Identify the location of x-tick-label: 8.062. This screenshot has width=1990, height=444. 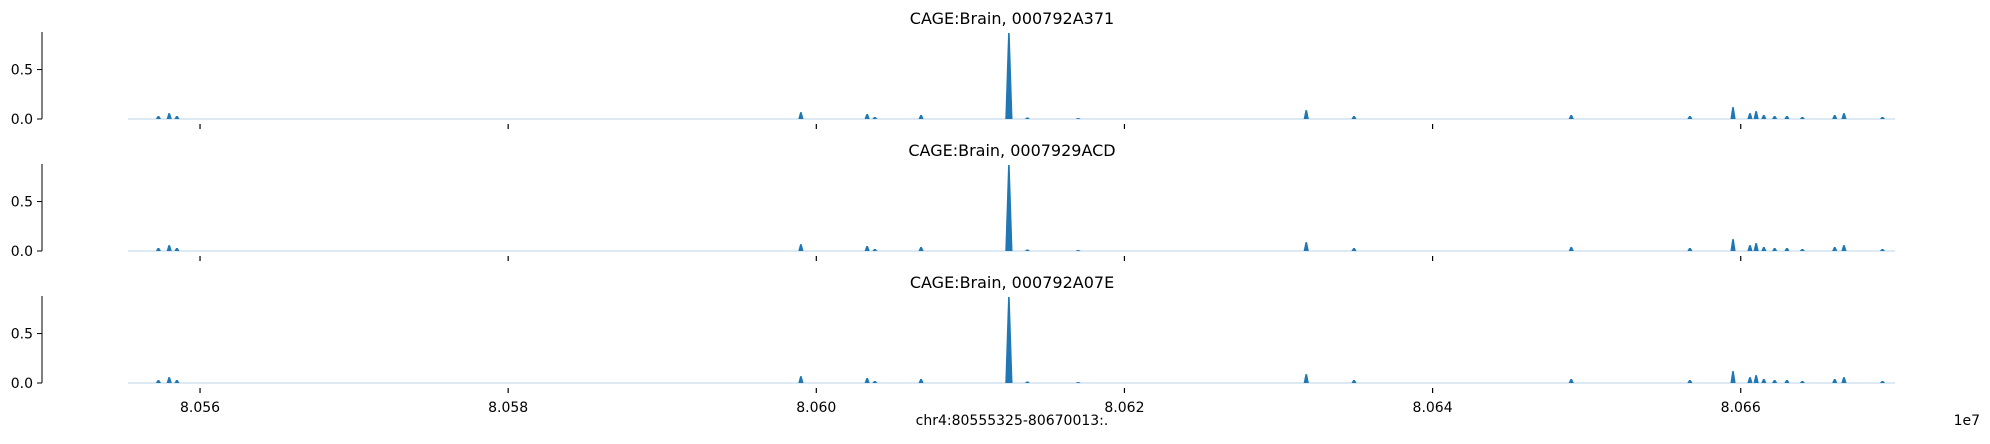
(1124, 408).